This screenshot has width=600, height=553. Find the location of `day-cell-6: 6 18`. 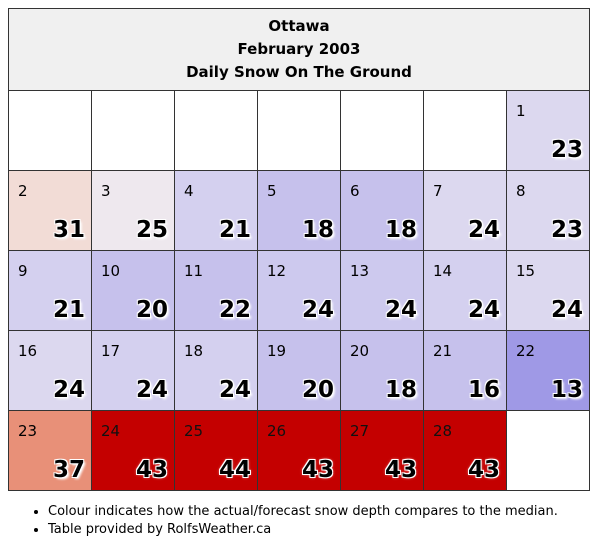

day-cell-6: 6 18 is located at coordinates (382, 210).